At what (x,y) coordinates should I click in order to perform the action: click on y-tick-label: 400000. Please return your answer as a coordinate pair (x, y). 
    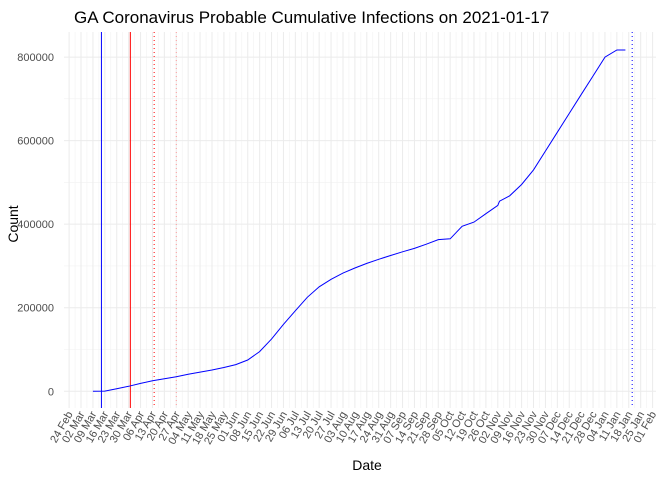
    Looking at the image, I should click on (35, 225).